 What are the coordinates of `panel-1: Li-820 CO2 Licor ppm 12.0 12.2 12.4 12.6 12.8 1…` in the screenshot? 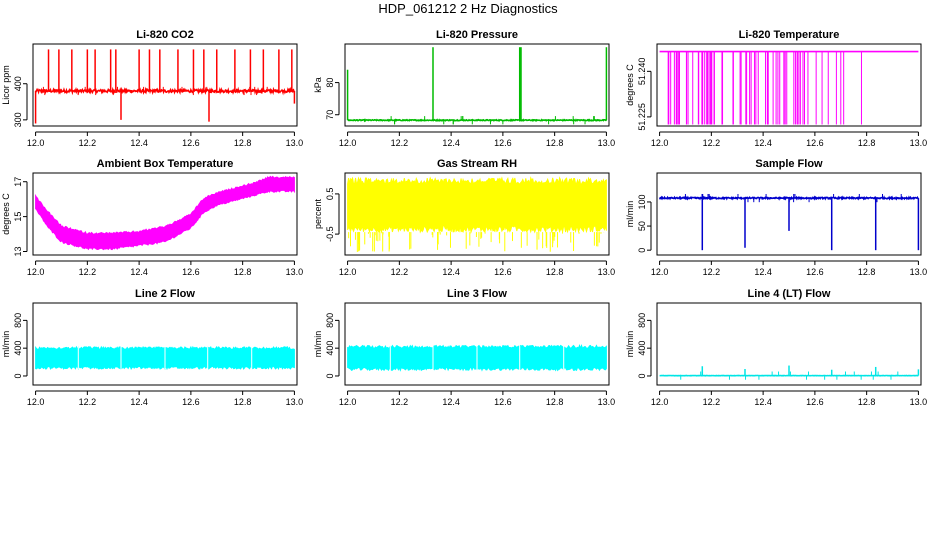 It's located at (152, 88).